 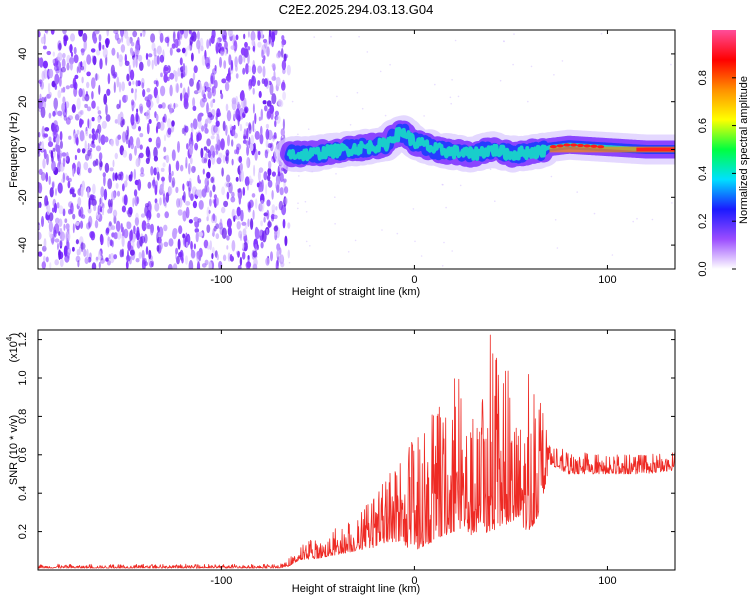 What do you see at coordinates (23, 339) in the screenshot?
I see `snr-y-tick-label: 1.2` at bounding box center [23, 339].